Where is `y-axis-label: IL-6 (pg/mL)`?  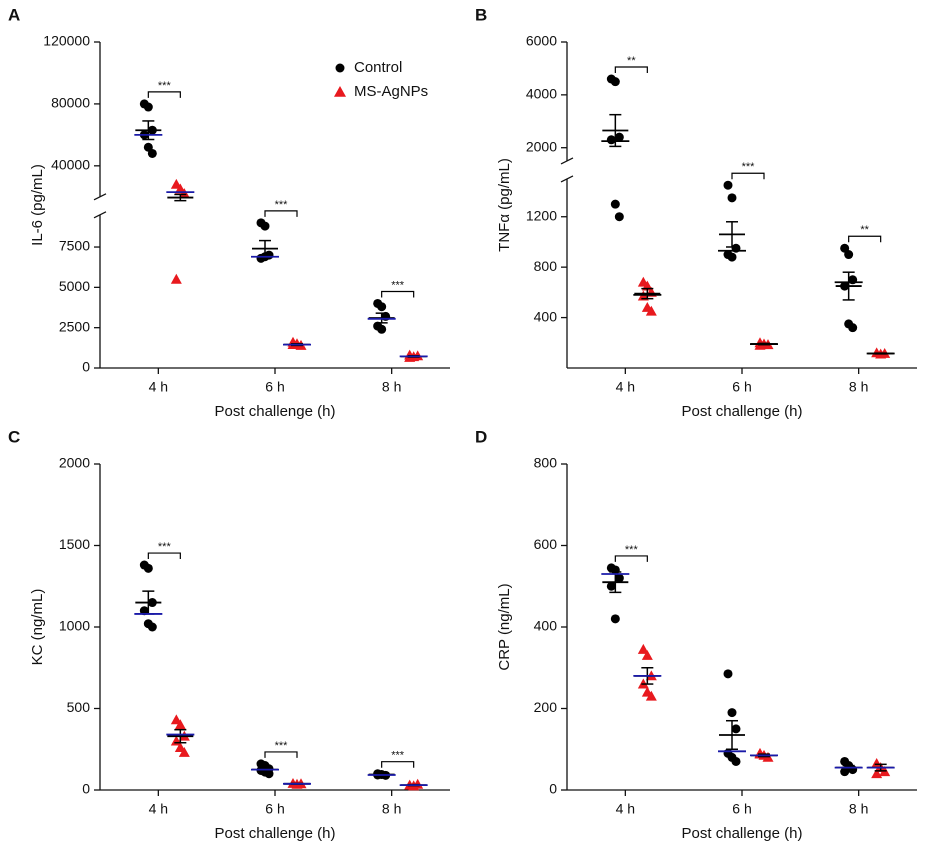 y-axis-label: IL-6 (pg/mL) is located at coordinates (37, 205).